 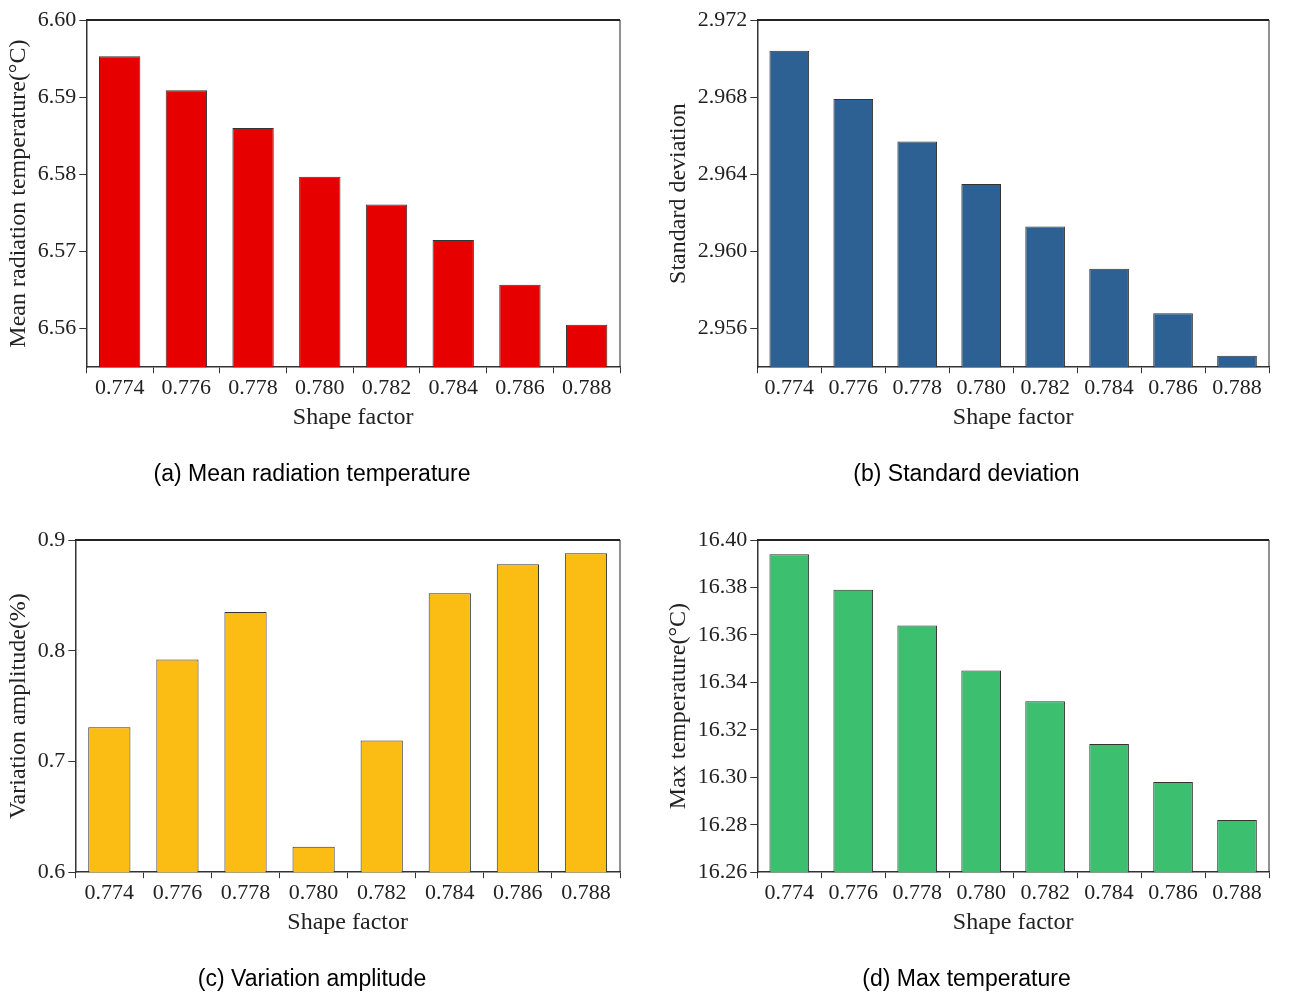 I want to click on y-tick-label: 2.968, so click(x=722, y=95).